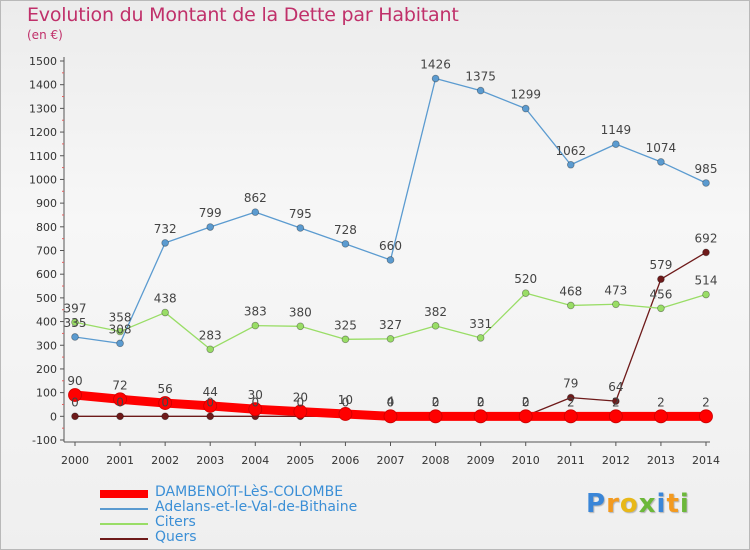 Image resolution: width=750 pixels, height=550 pixels. I want to click on x-tick-label: 2011, so click(571, 460).